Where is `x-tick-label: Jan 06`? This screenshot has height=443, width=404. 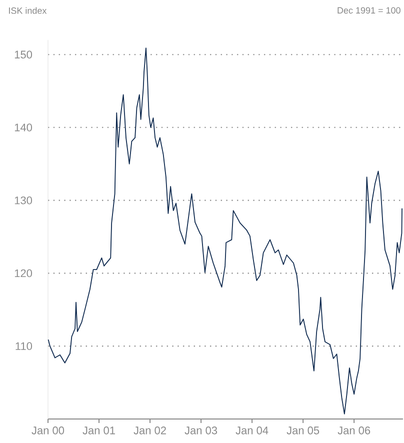 x-tick-label: Jan 06 is located at coordinates (354, 430).